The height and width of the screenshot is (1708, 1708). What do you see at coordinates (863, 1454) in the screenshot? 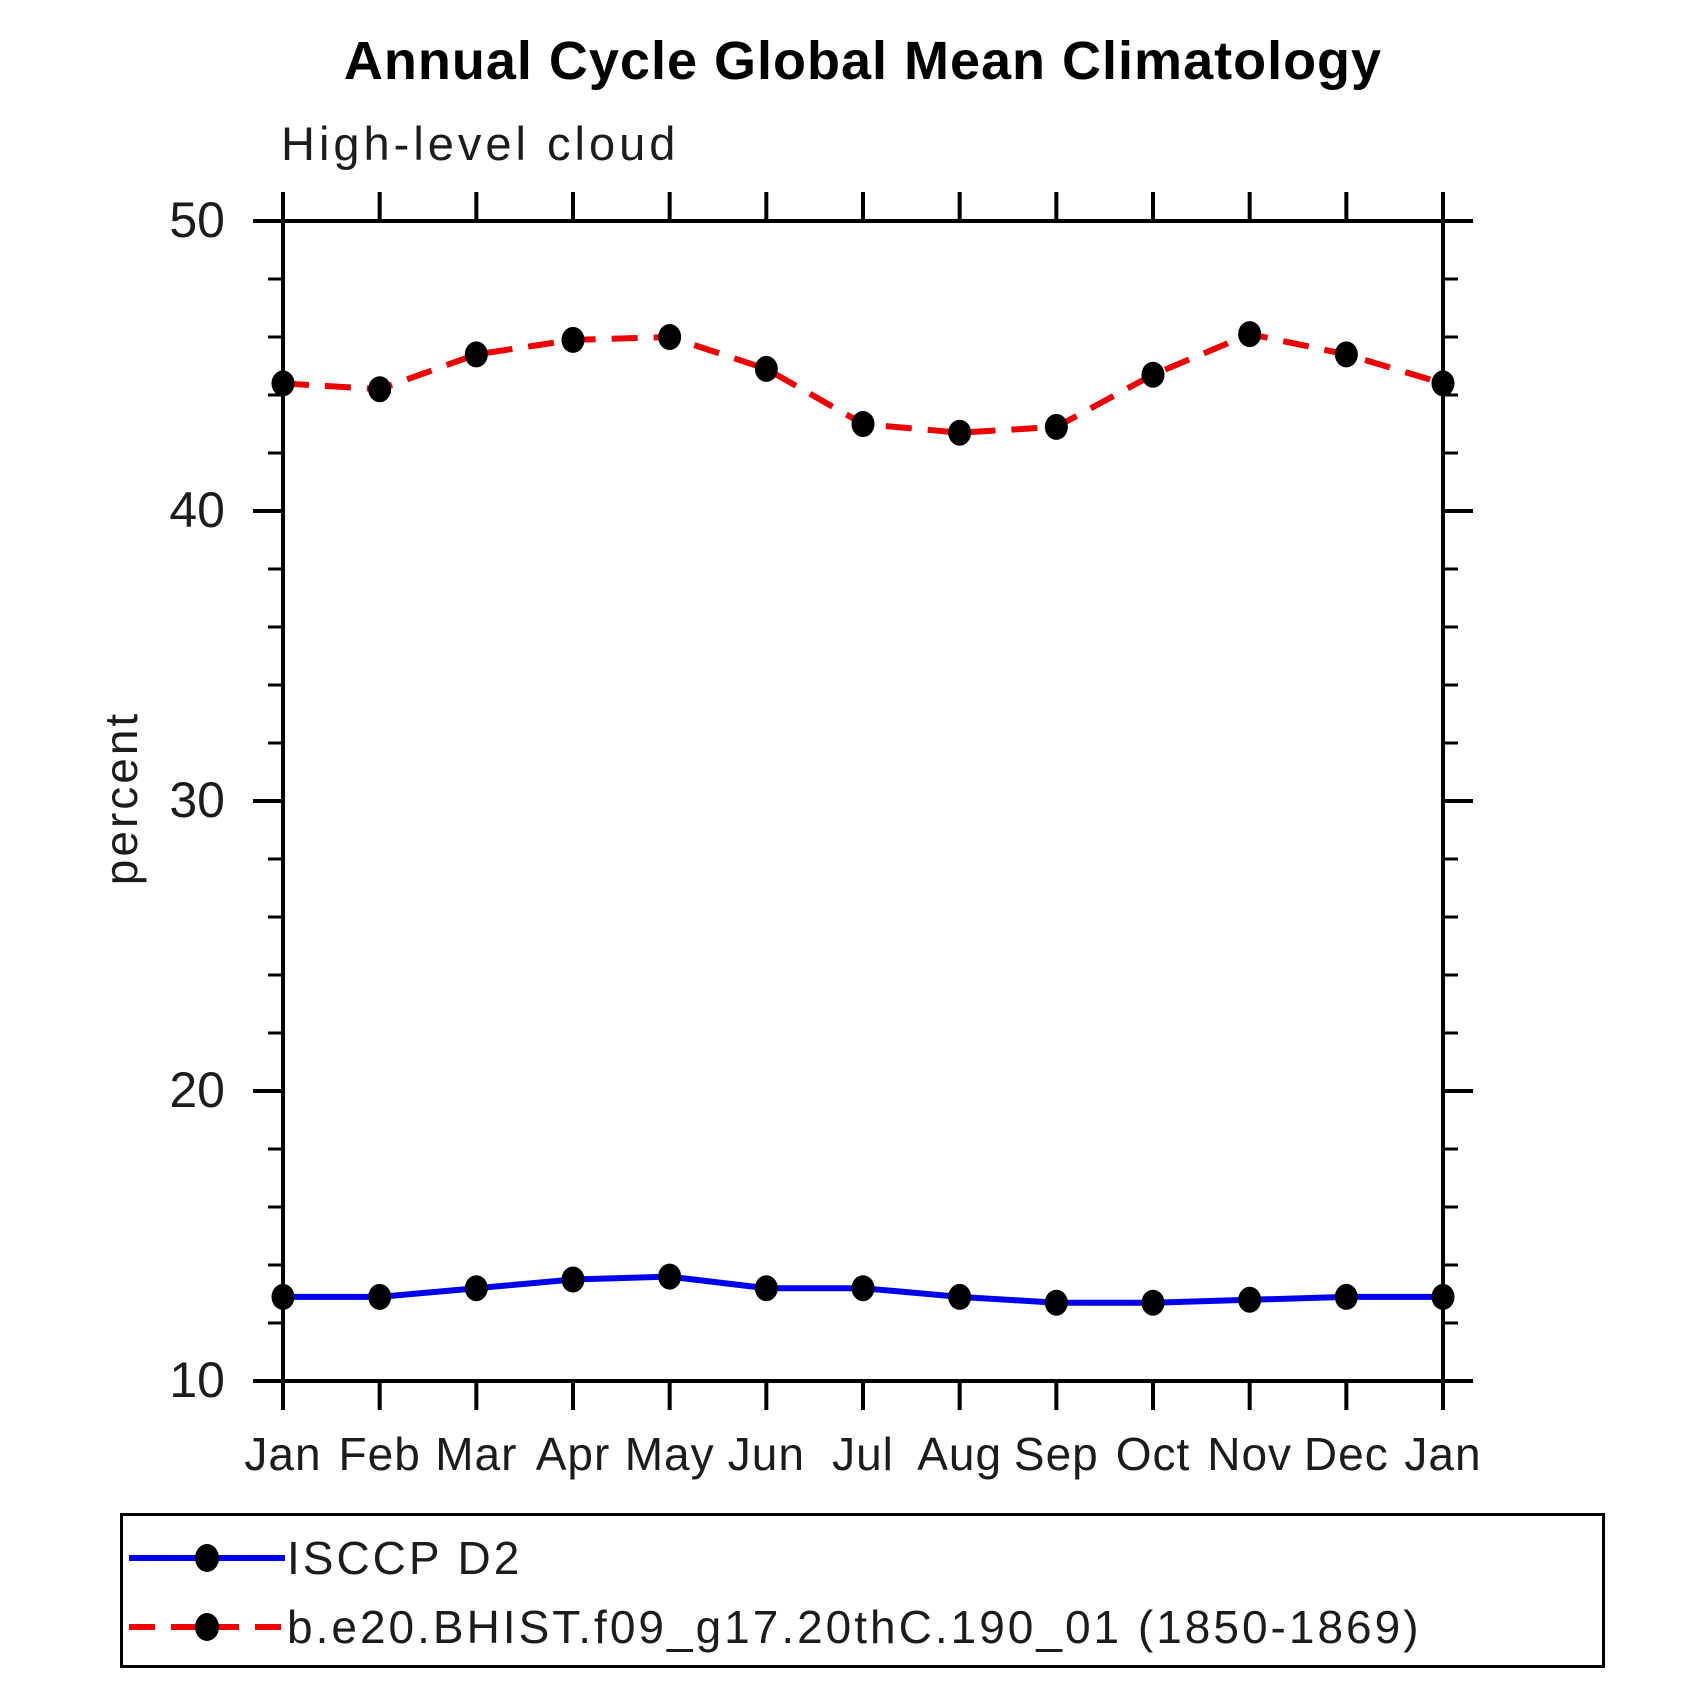
I see `x-tick-label: Jul` at bounding box center [863, 1454].